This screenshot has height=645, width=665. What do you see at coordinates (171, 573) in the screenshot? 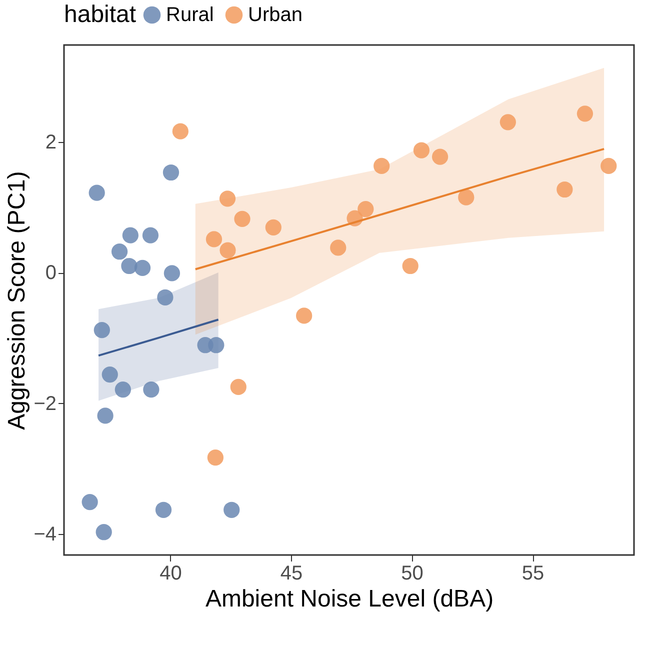
I see `x-tick-label: 40` at bounding box center [171, 573].